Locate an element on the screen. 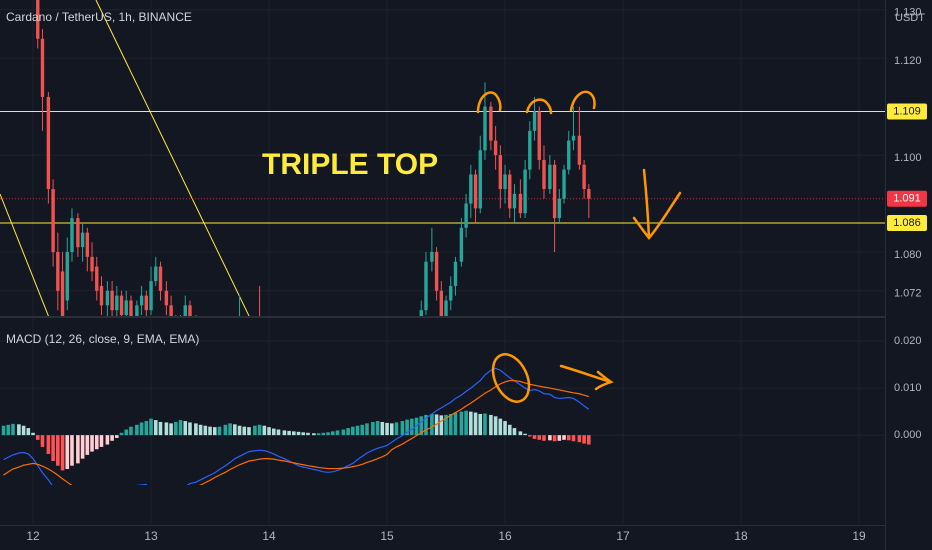 The height and width of the screenshot is (550, 932). annotation: TRIPLE TOP is located at coordinates (350, 164).